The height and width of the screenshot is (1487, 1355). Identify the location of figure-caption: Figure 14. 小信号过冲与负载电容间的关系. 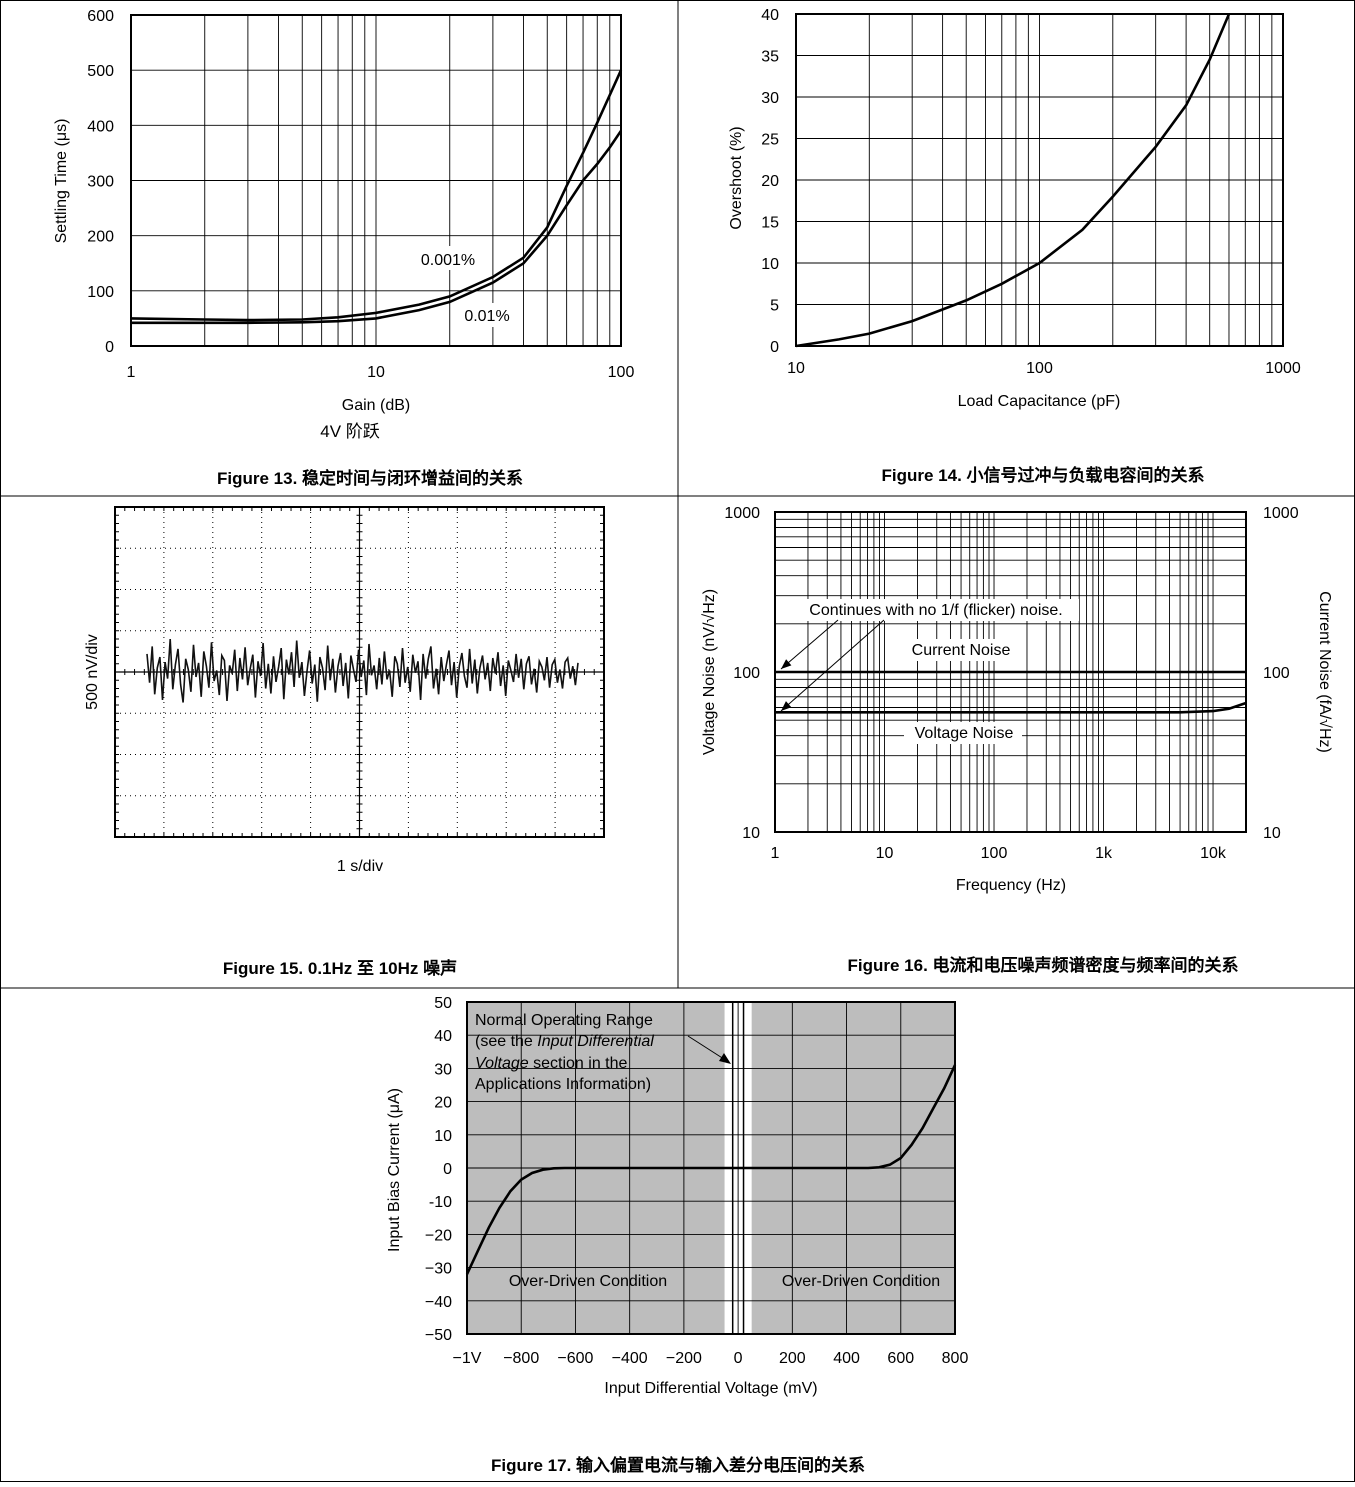
(1042, 475).